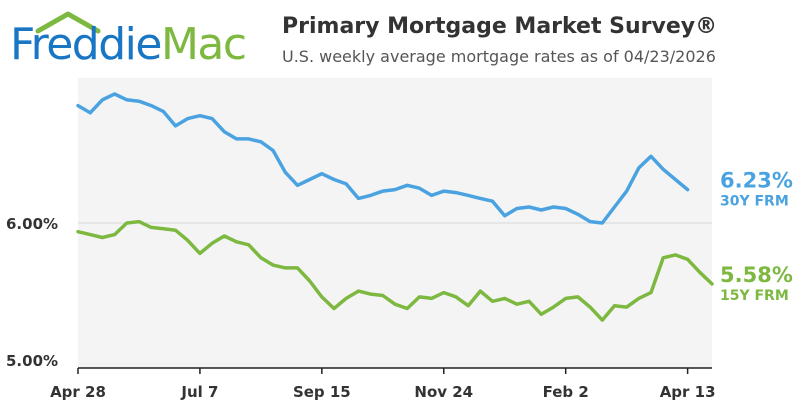 The height and width of the screenshot is (420, 800). Describe the element at coordinates (78, 392) in the screenshot. I see `x-tick-label: Apr 28` at that location.